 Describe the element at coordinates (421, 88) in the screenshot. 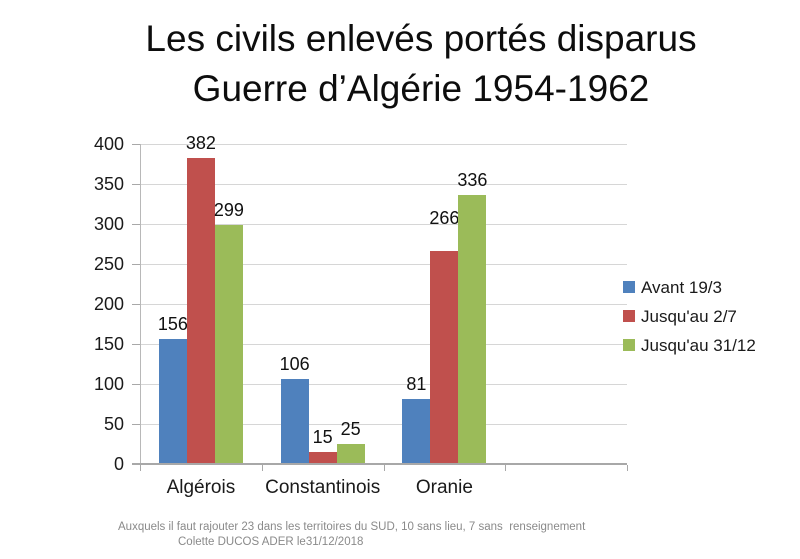

I see `title-line-2: Guerre d’Algérie 1954-1962` at that location.